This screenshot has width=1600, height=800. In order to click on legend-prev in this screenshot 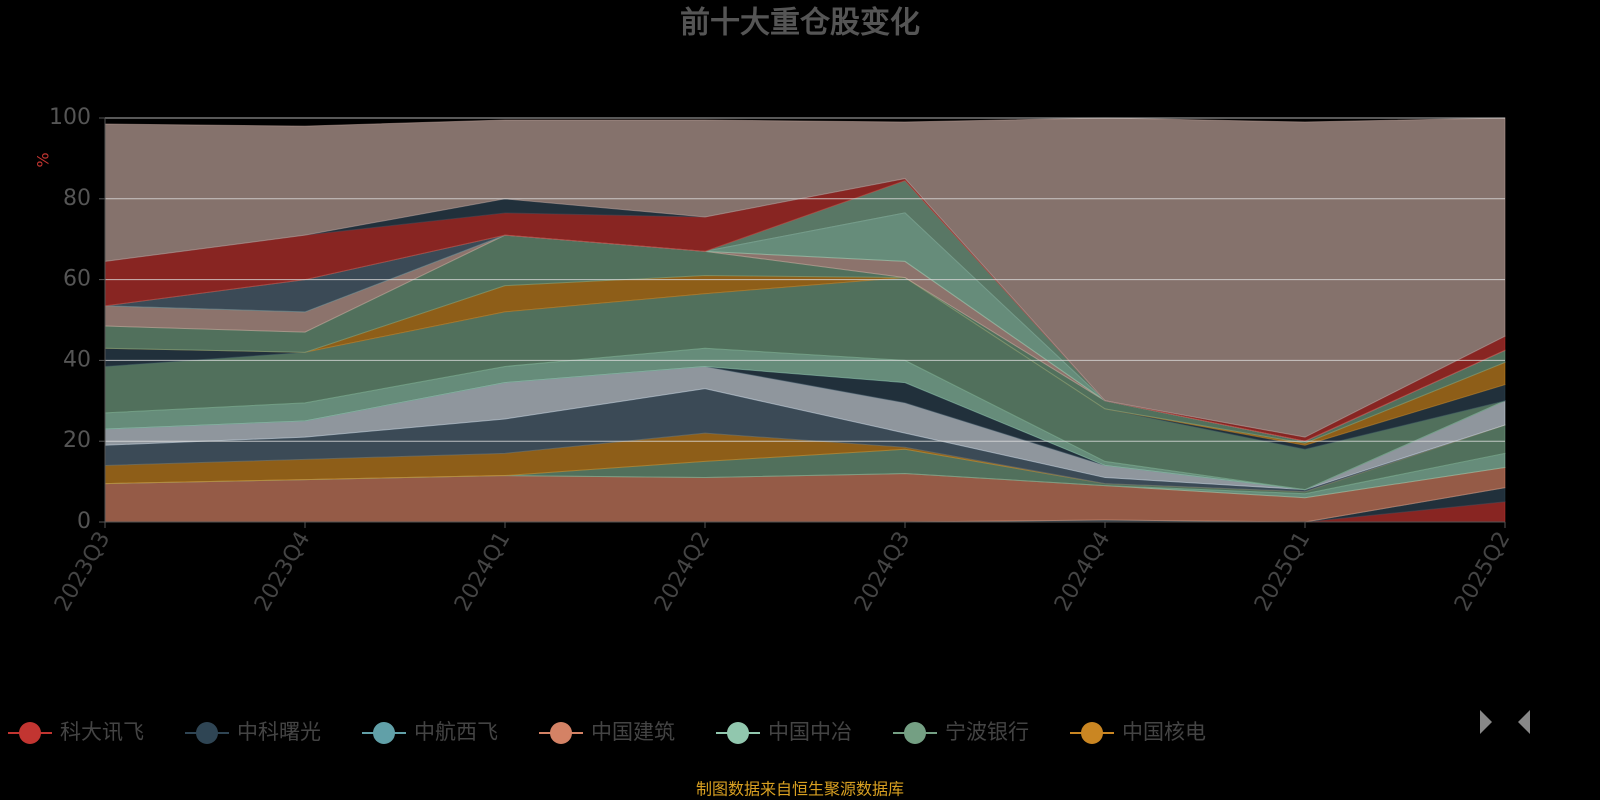, I will do `click(1486, 722)`.